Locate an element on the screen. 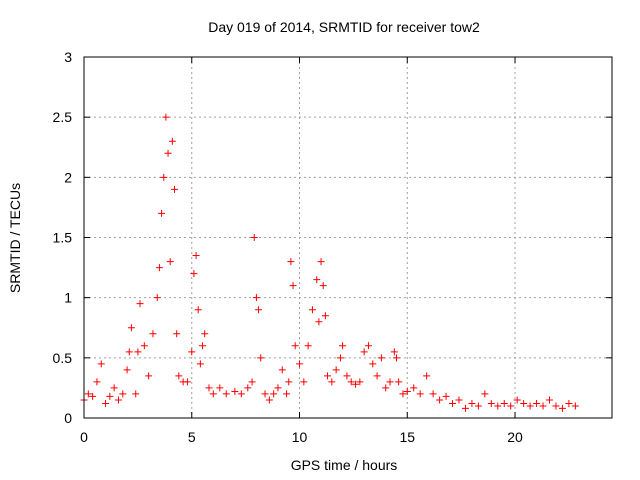  y-tick-label: 1 is located at coordinates (68, 298).